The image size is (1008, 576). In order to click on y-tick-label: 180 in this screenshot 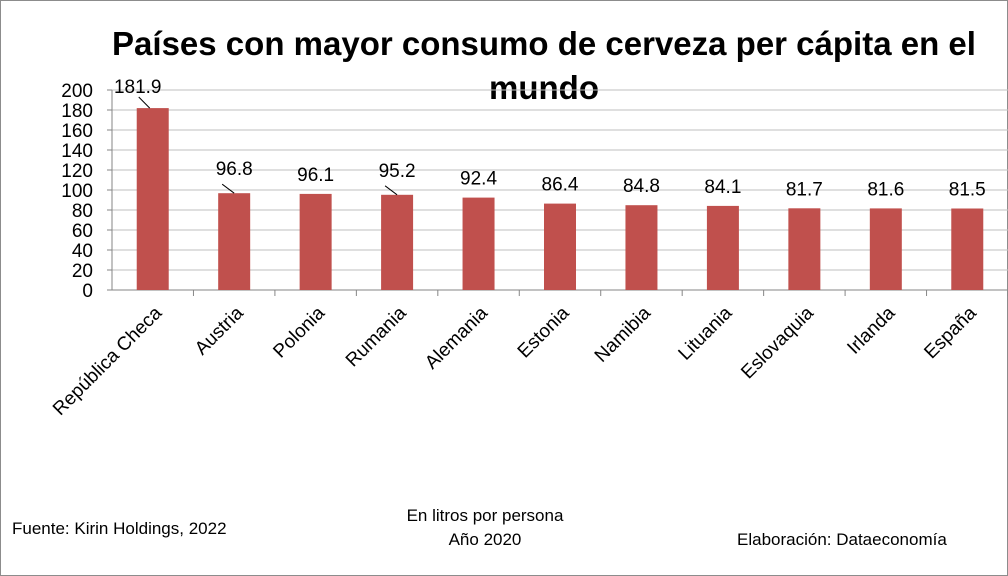, I will do `click(77, 111)`.